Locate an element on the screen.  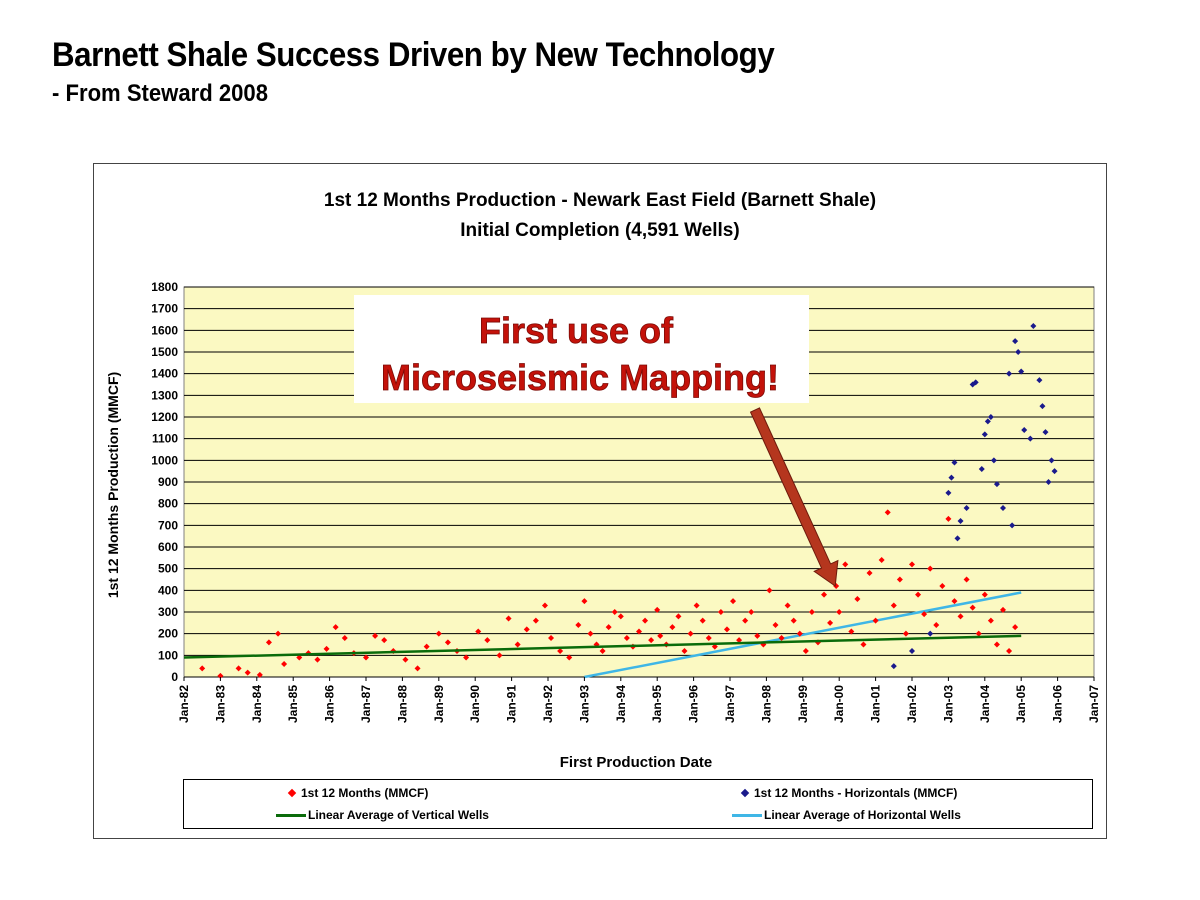
annotation-line-2: Microseismic Mapping! is located at coordinates (580, 377).